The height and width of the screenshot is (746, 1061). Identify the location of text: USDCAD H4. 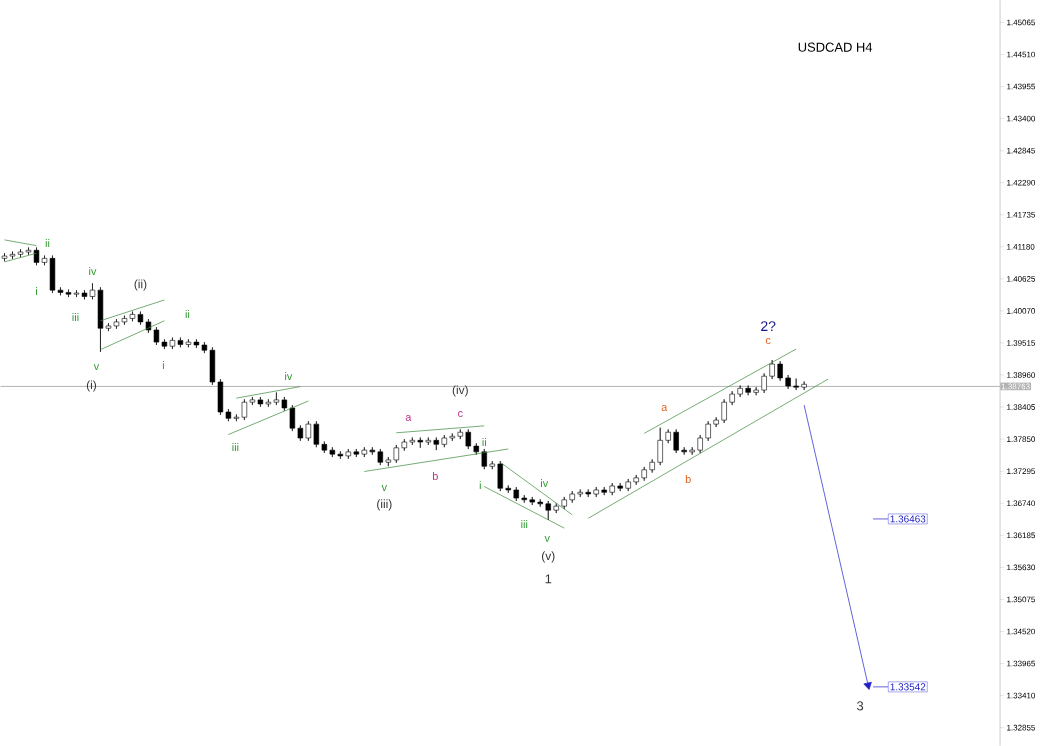
(835, 47).